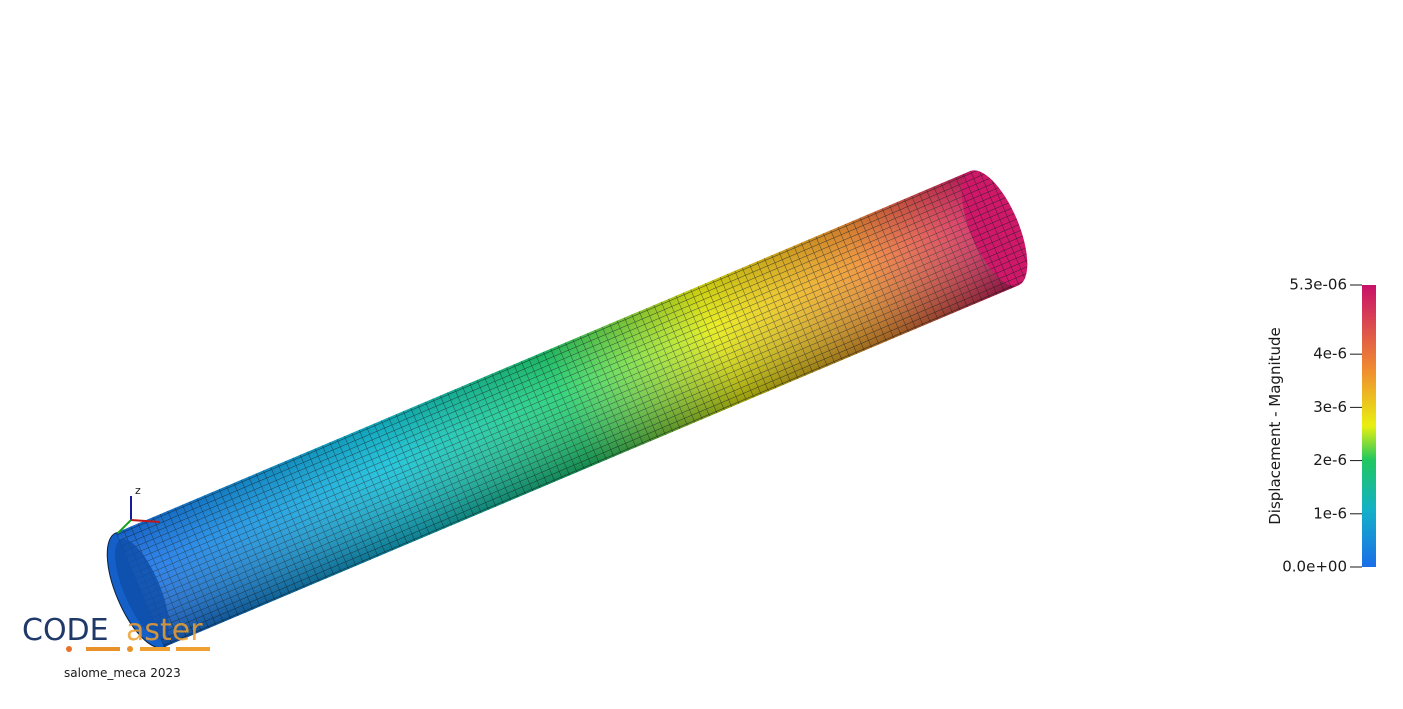  What do you see at coordinates (1330, 354) in the screenshot?
I see `colorbar-tick-label: 4e-6` at bounding box center [1330, 354].